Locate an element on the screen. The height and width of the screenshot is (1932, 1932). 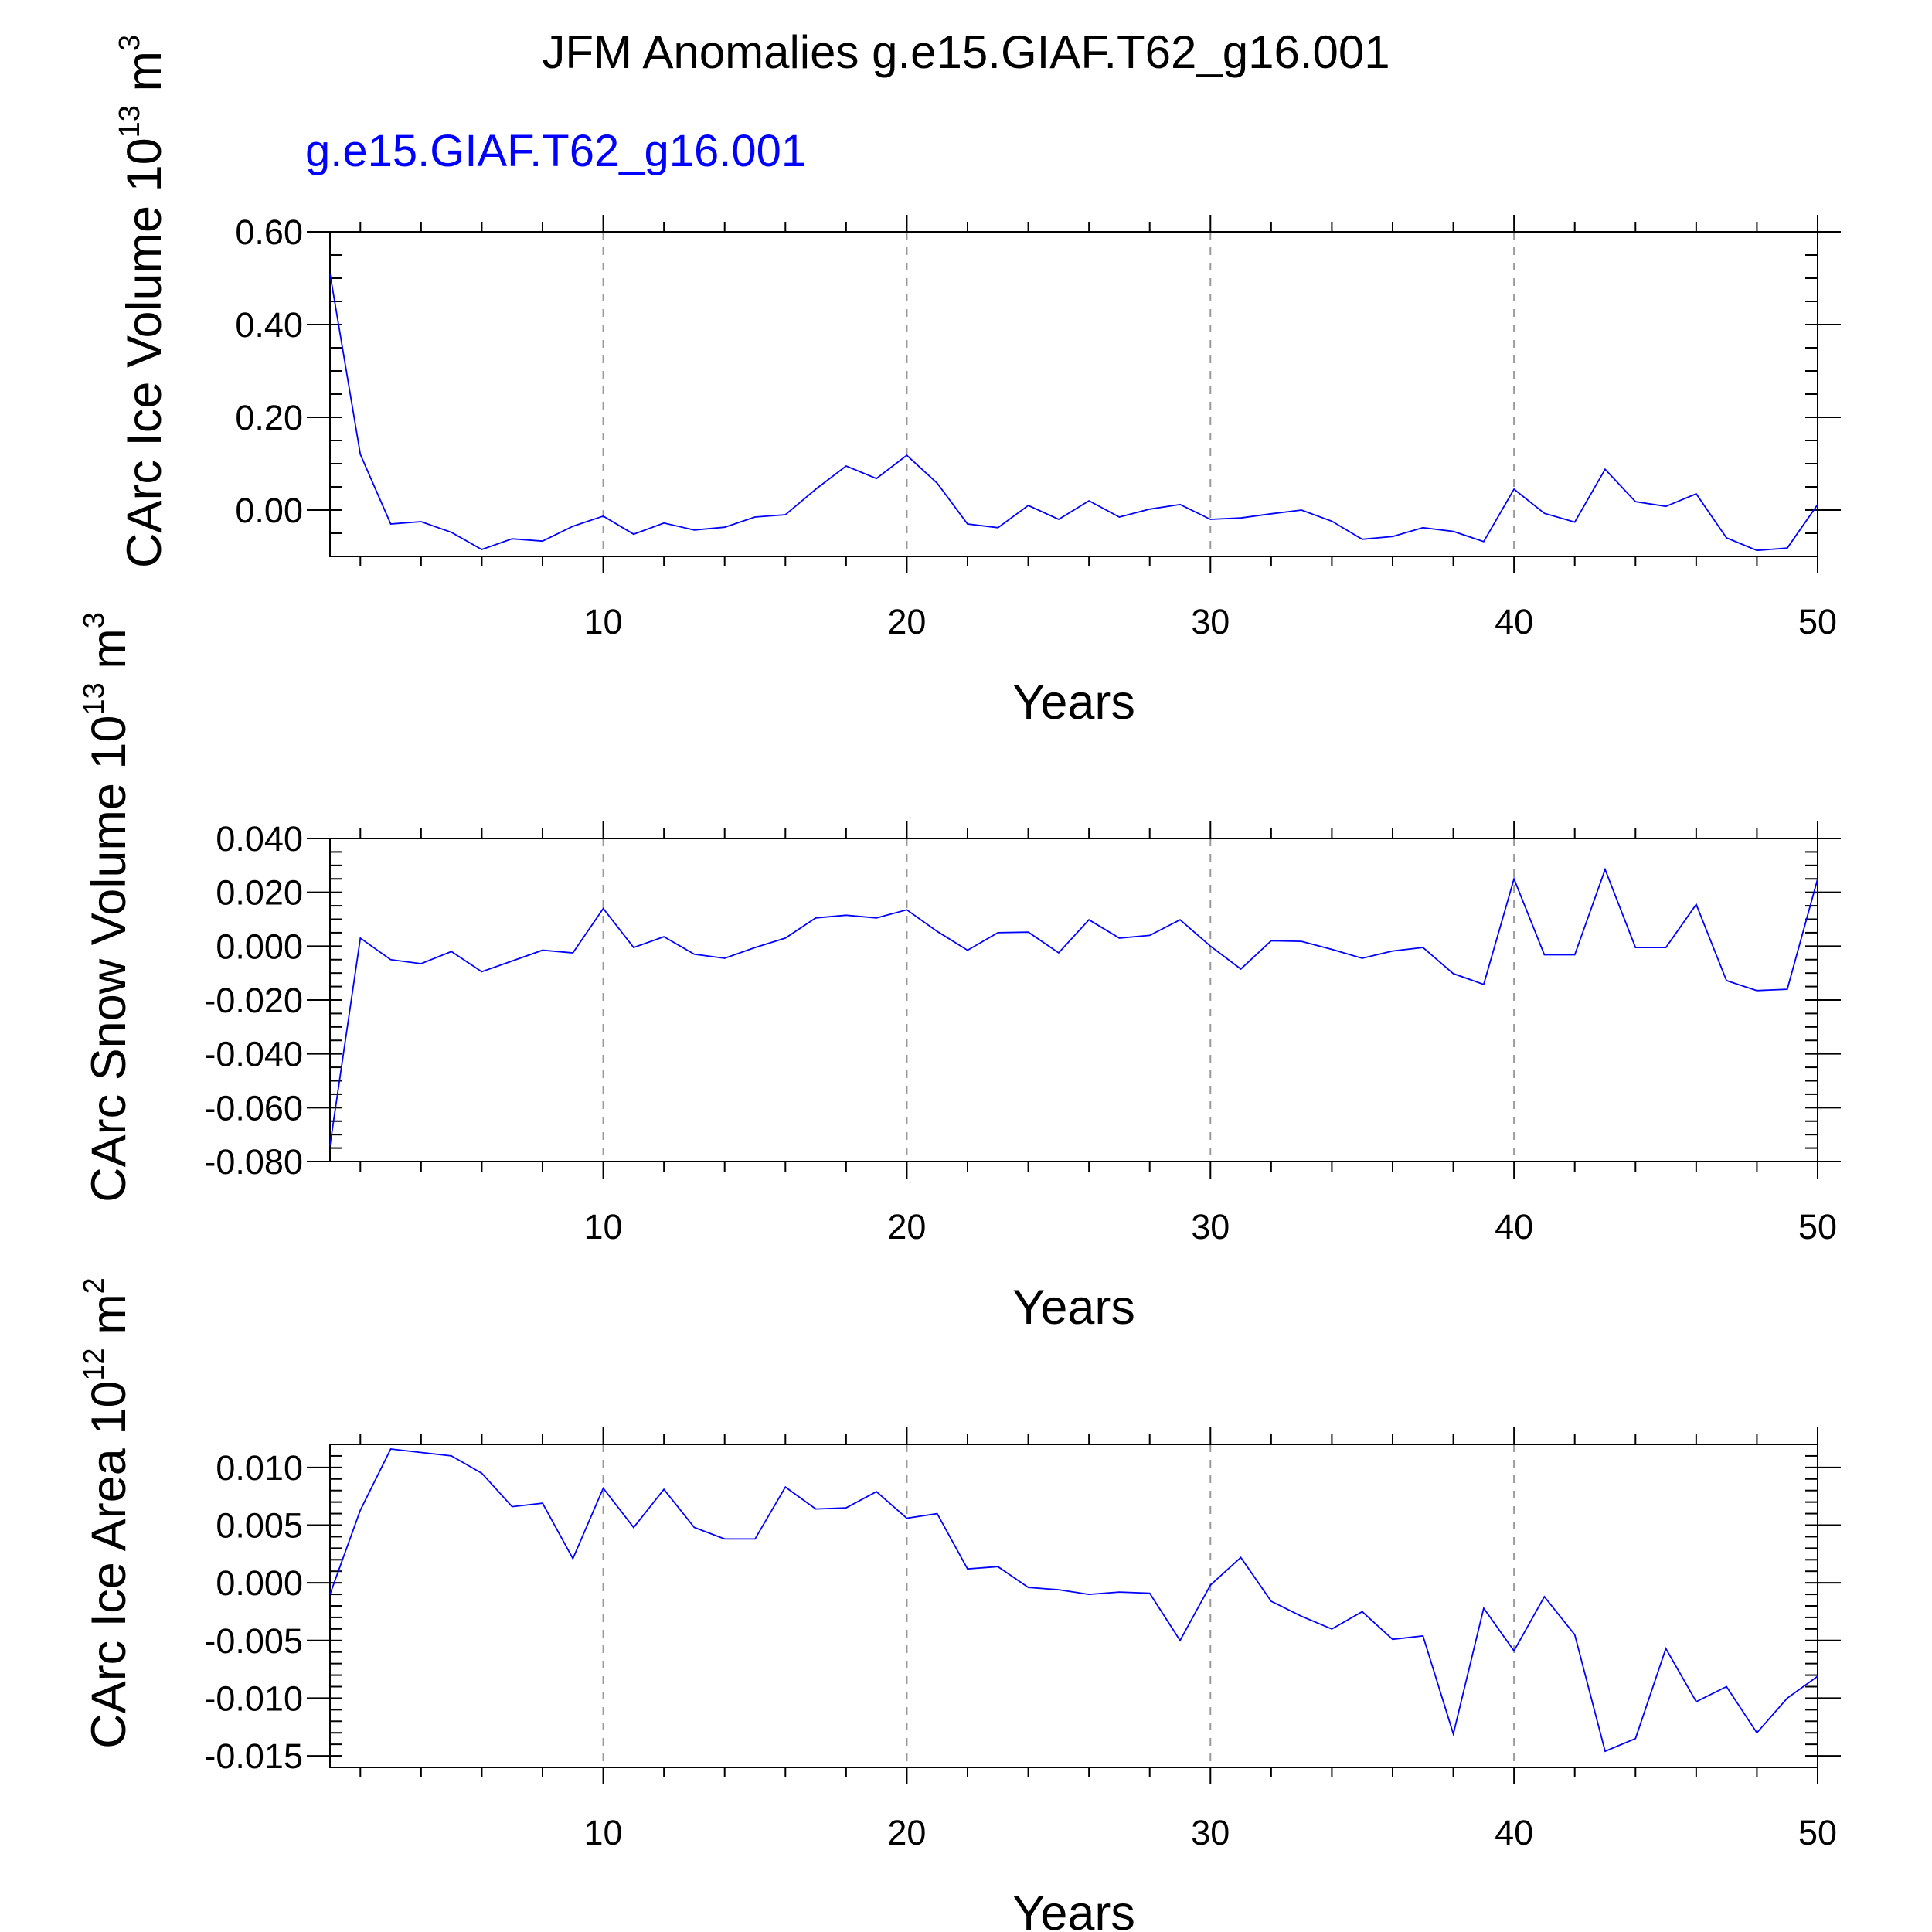
y-axis-title: CArc Ice Area 1012 m2 is located at coordinates (107, 1513).